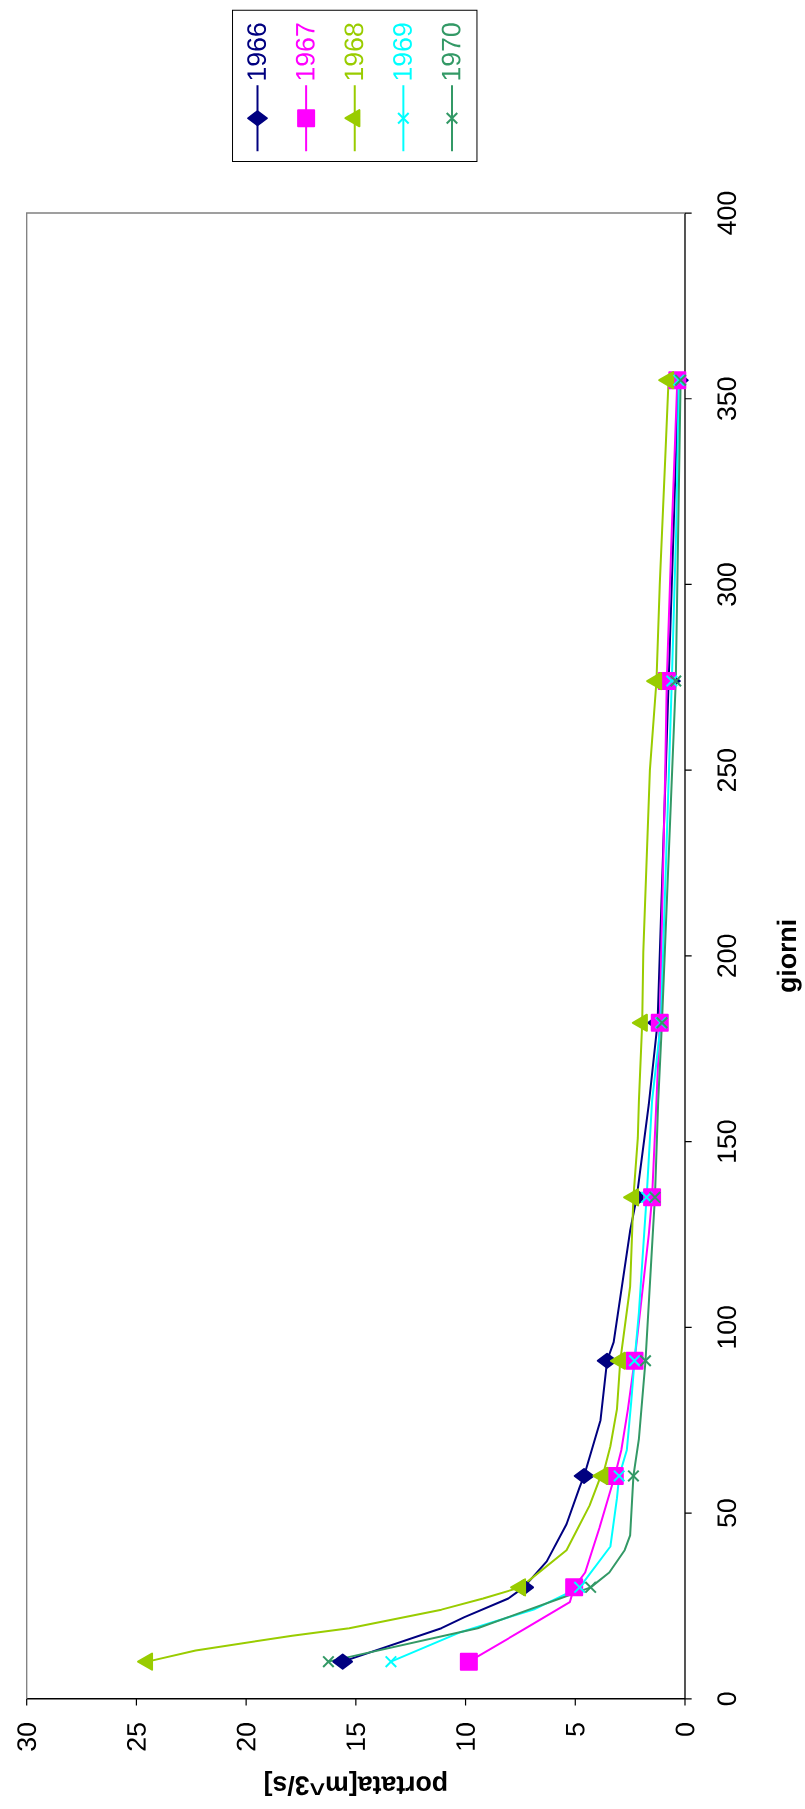 The image size is (805, 1809). I want to click on y-tick-label: 50, so click(727, 1513).